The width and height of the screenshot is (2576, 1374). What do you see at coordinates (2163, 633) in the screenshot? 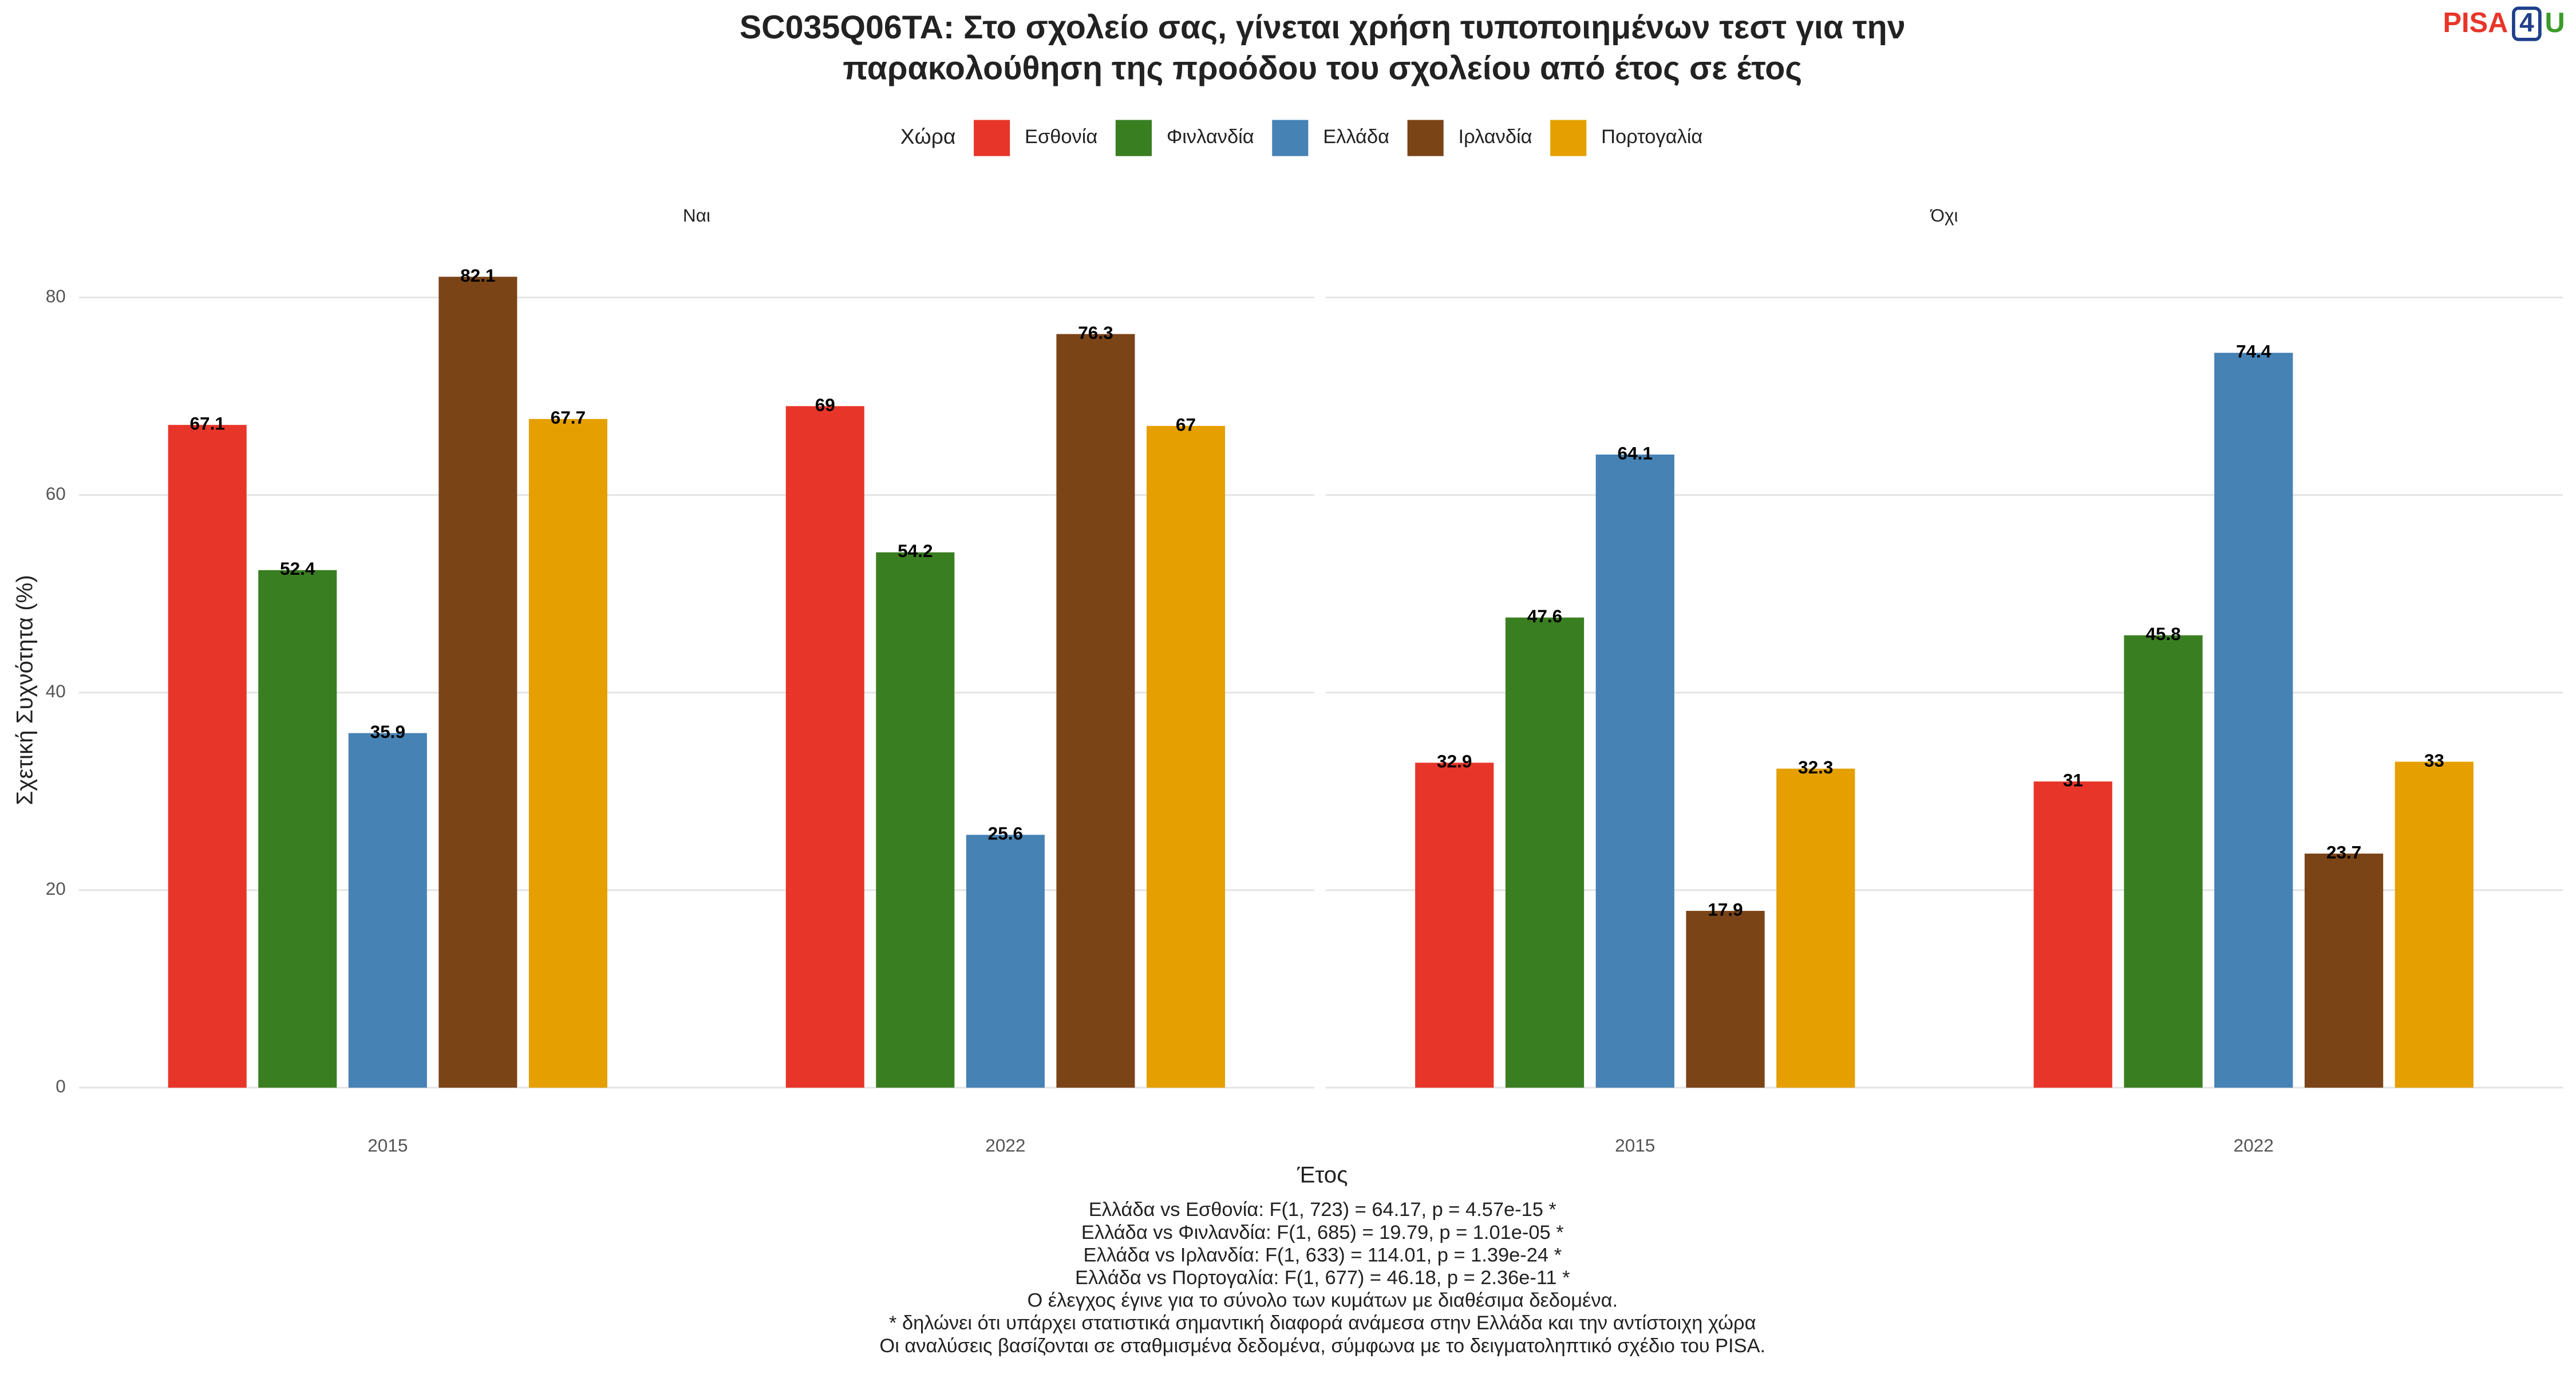
I see `value-label: 45.8` at bounding box center [2163, 633].